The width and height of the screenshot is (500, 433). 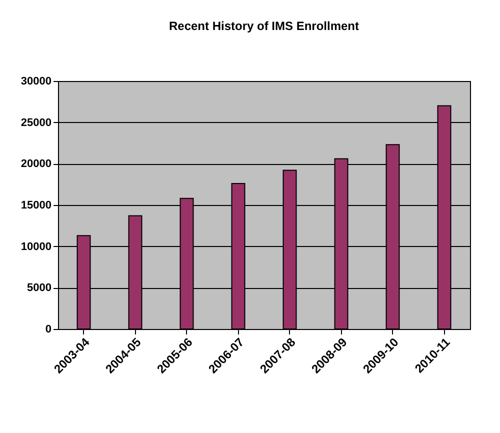 I want to click on y-tick-label: 0, so click(x=48, y=330).